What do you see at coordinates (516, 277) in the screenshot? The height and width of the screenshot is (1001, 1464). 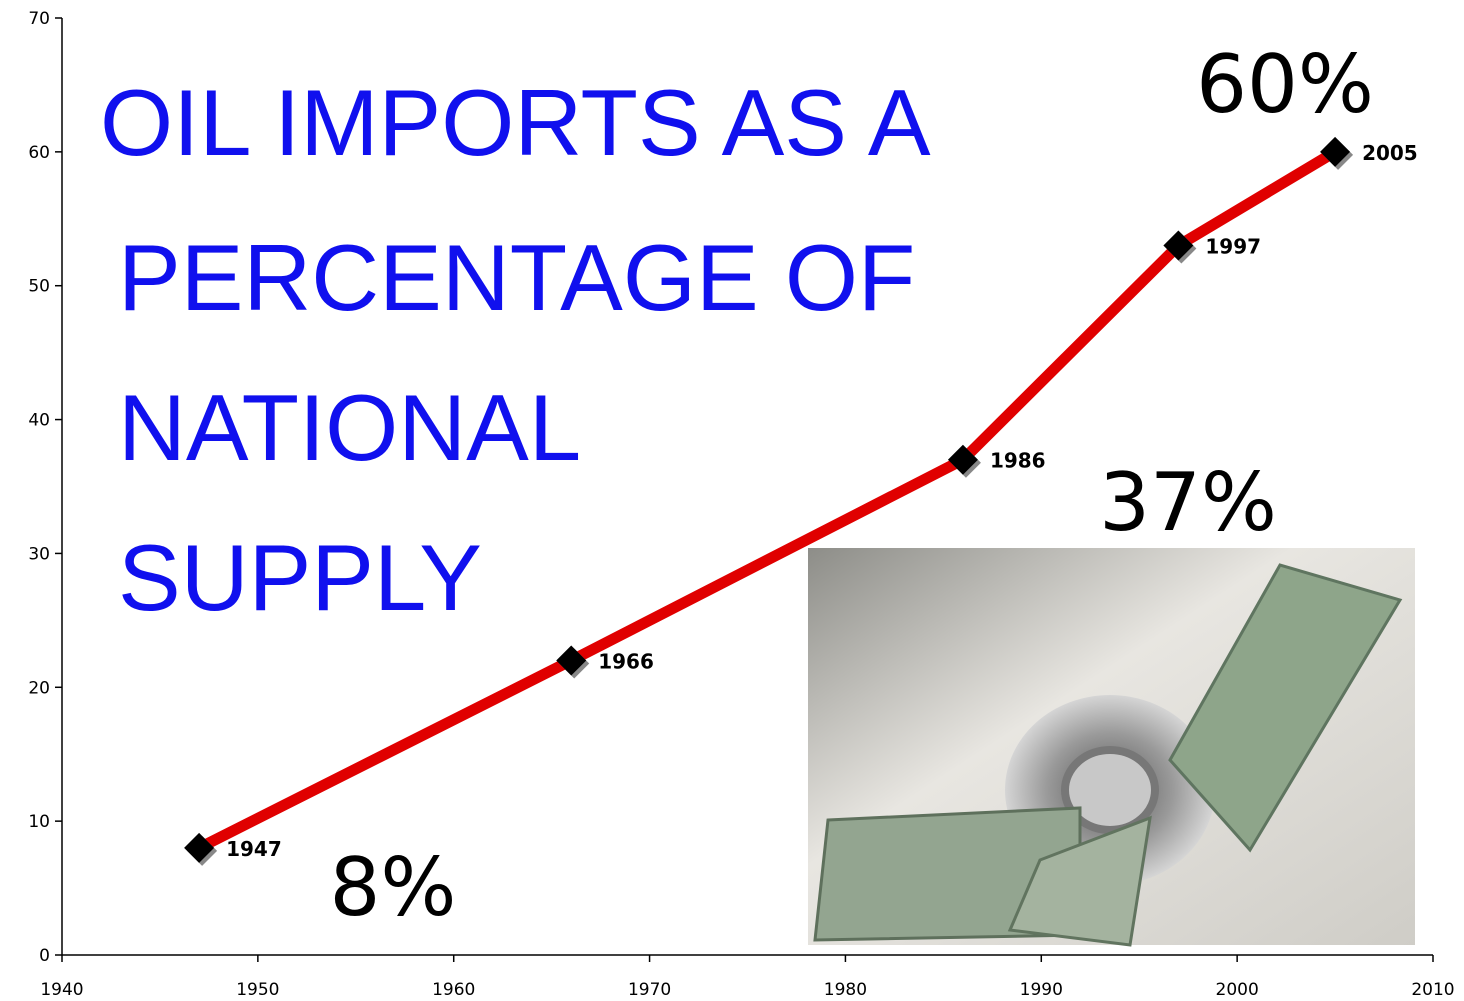 I see `chart-title: PERCENTAGE OF` at bounding box center [516, 277].